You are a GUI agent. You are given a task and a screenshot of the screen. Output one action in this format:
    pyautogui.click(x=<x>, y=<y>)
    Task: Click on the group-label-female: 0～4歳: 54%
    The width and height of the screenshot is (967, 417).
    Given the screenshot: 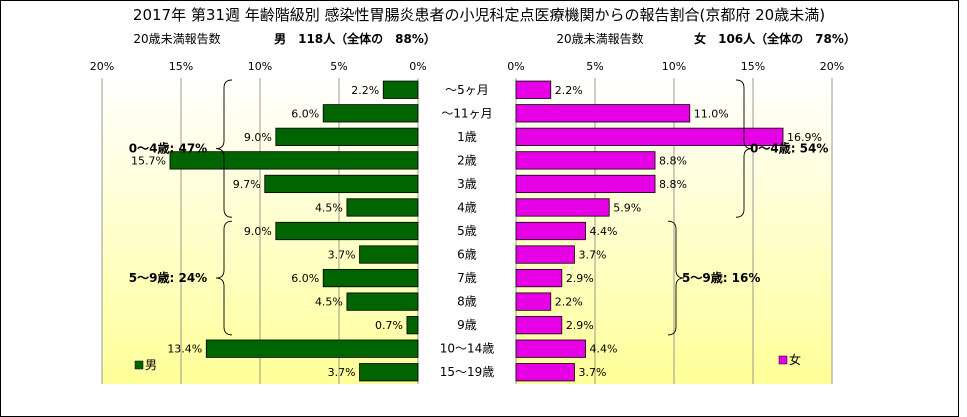 What is the action you would take?
    pyautogui.click(x=789, y=148)
    